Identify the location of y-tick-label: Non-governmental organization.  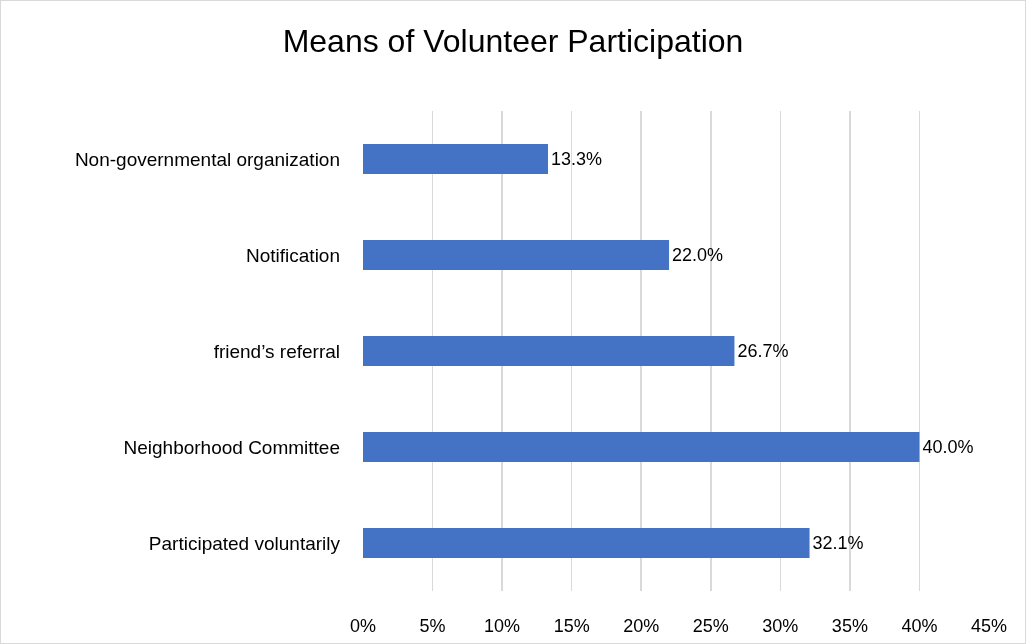
(207, 159).